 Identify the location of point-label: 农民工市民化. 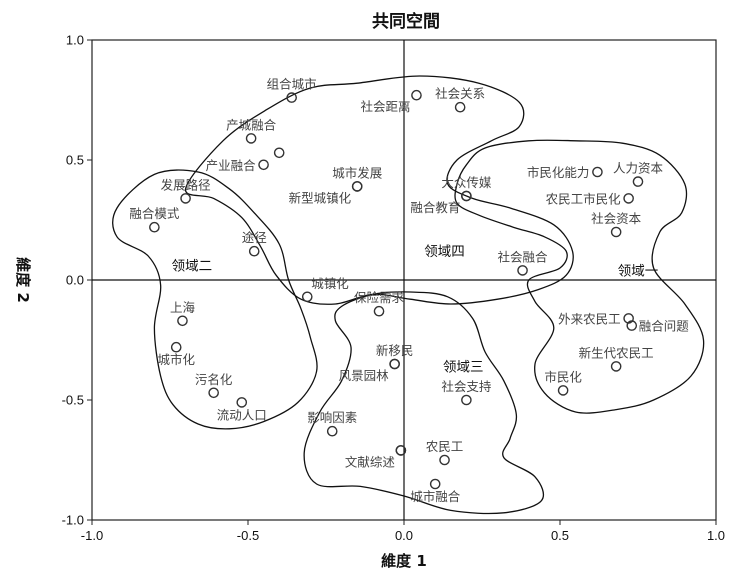
(584, 198).